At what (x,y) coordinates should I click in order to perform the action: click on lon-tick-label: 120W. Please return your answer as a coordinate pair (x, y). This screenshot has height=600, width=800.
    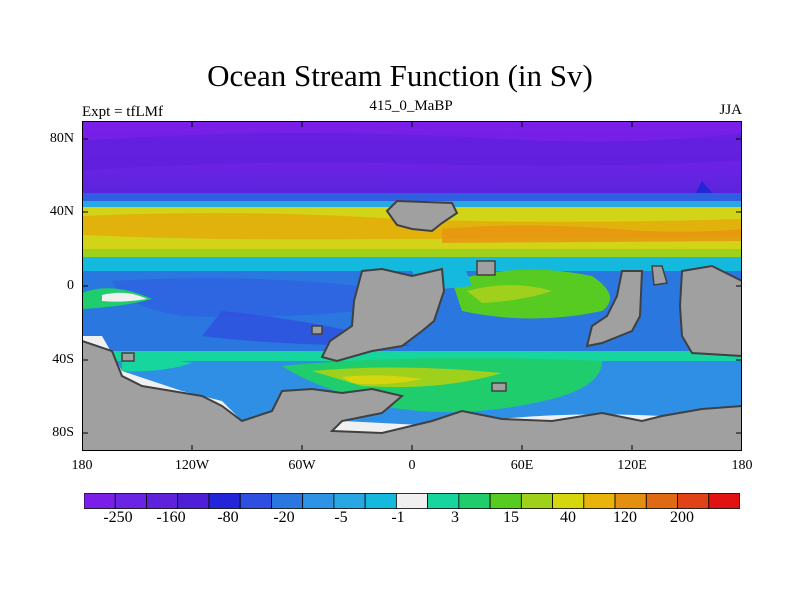
    Looking at the image, I should click on (192, 465).